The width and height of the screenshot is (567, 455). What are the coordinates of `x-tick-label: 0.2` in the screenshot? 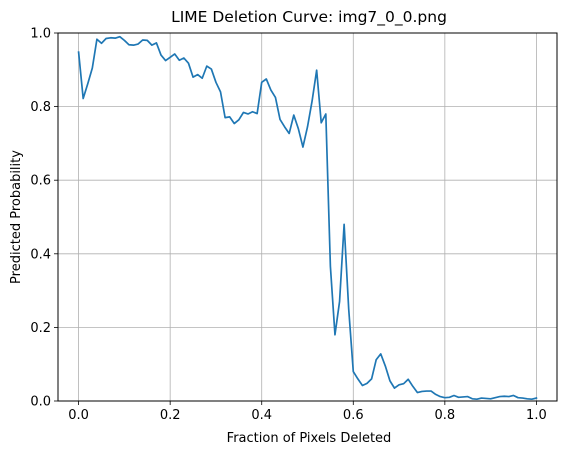 It's located at (170, 415).